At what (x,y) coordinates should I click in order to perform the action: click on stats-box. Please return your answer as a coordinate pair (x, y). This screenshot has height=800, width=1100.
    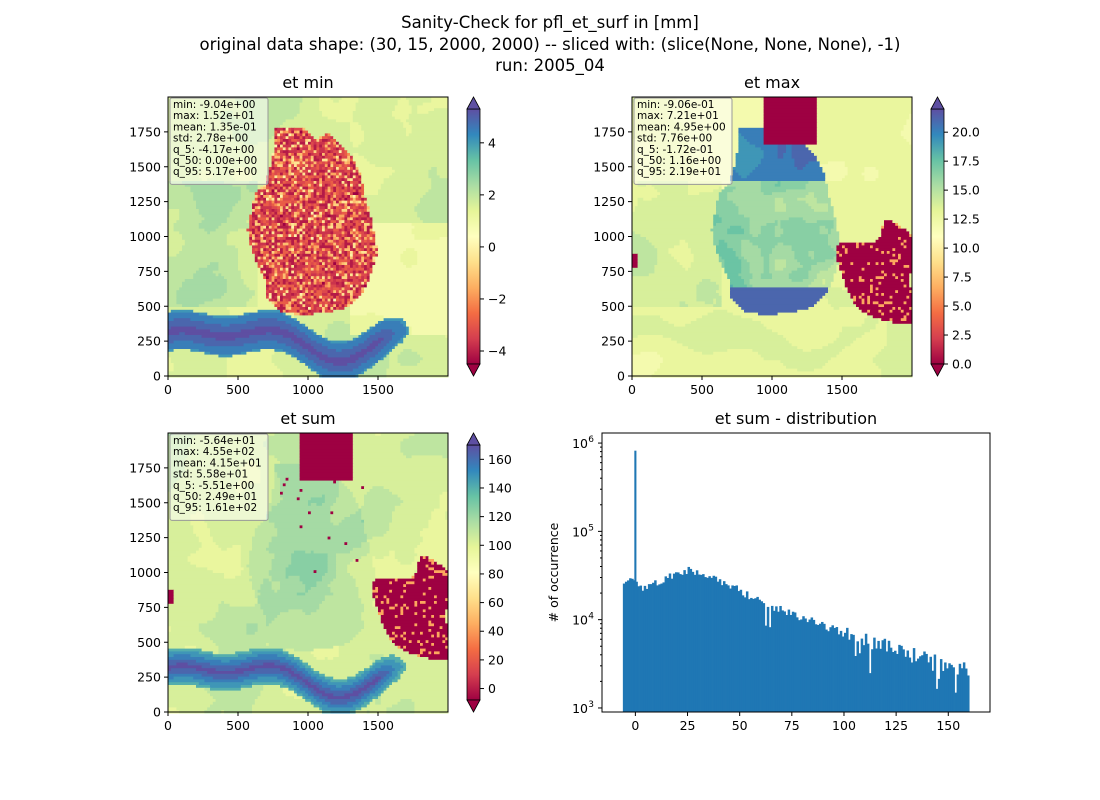
    Looking at the image, I should click on (219, 477).